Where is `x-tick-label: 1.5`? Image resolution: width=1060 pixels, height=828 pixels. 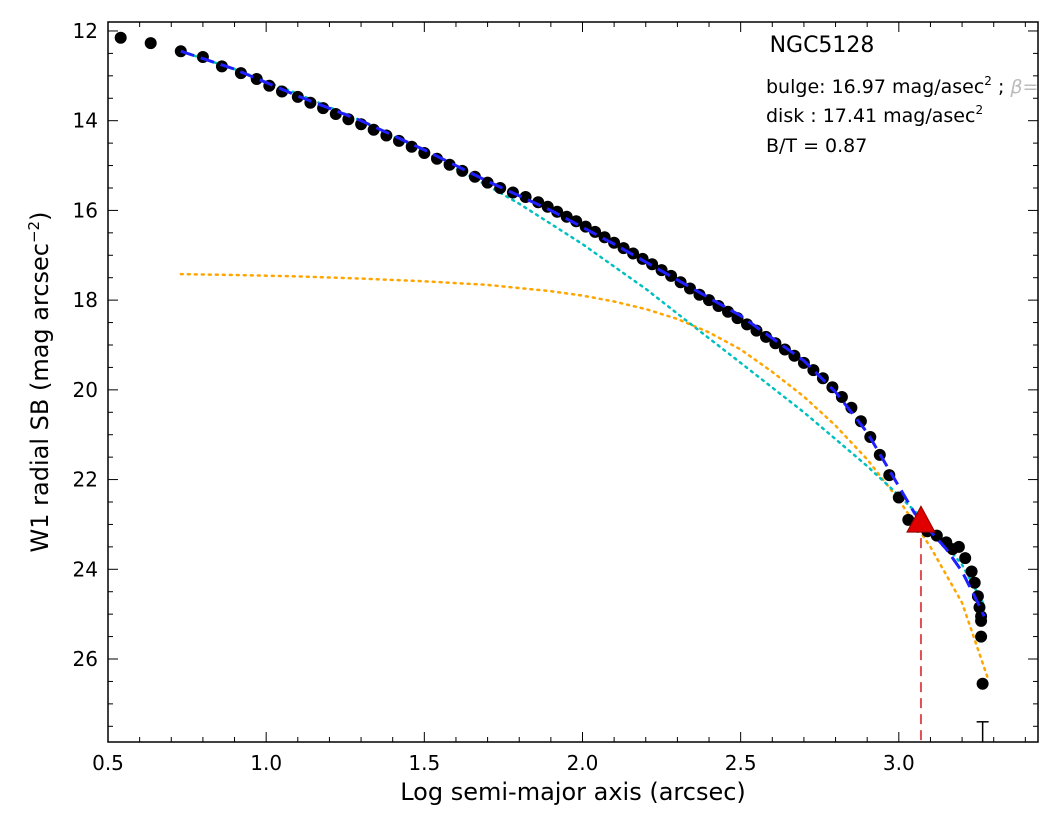 x-tick-label: 1.5 is located at coordinates (424, 763).